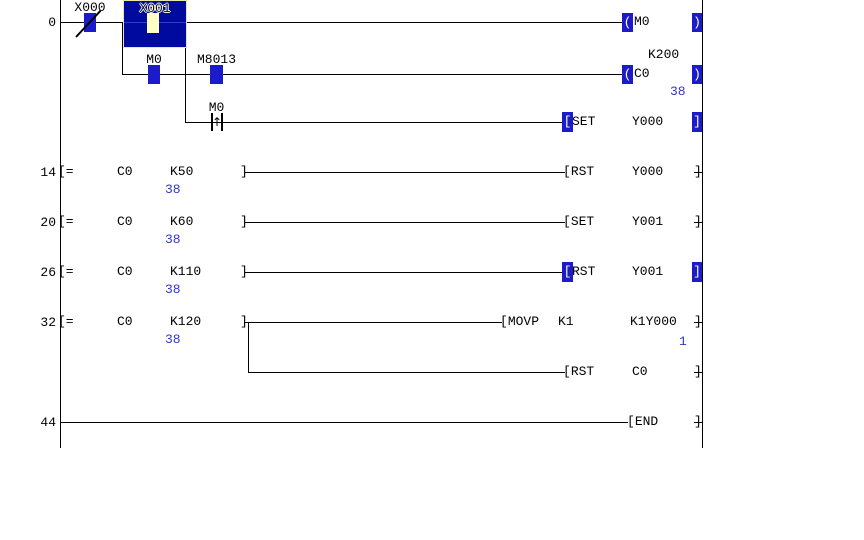 The width and height of the screenshot is (864, 540). I want to click on wire-rung0-line2, so click(372, 74).